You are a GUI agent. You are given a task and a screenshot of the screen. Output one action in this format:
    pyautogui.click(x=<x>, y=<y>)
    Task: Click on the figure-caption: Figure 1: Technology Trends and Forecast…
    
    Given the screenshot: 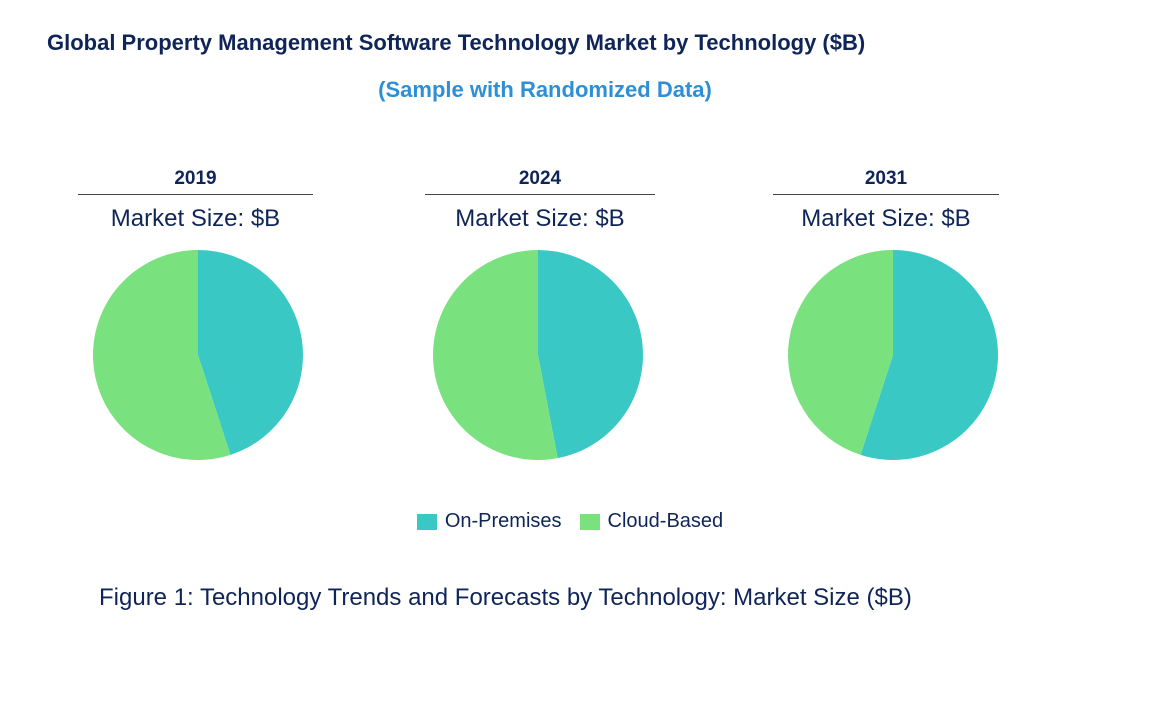 What is the action you would take?
    pyautogui.click(x=505, y=597)
    